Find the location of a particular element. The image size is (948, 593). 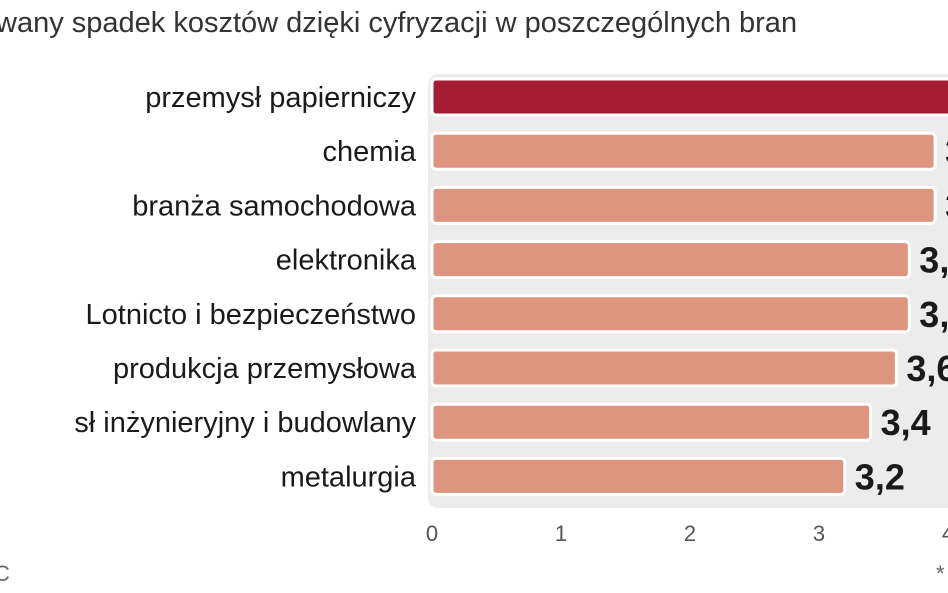

category-label: elektronika is located at coordinates (346, 261).